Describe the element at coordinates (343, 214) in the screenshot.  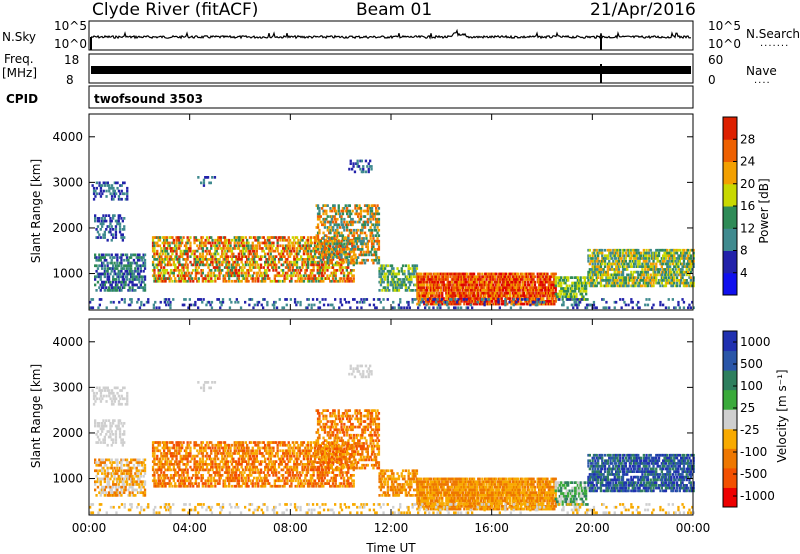
I see `echo-cell-0-2063` at that location.